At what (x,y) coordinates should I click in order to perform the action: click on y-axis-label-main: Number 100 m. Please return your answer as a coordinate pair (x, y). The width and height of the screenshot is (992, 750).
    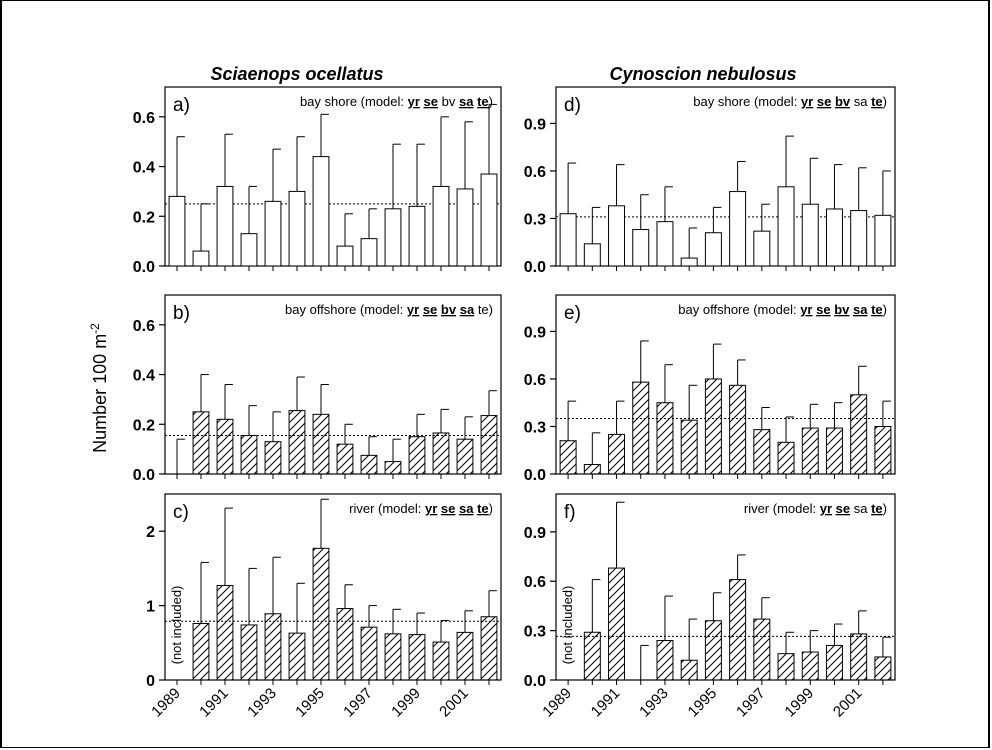
    Looking at the image, I should click on (100, 393).